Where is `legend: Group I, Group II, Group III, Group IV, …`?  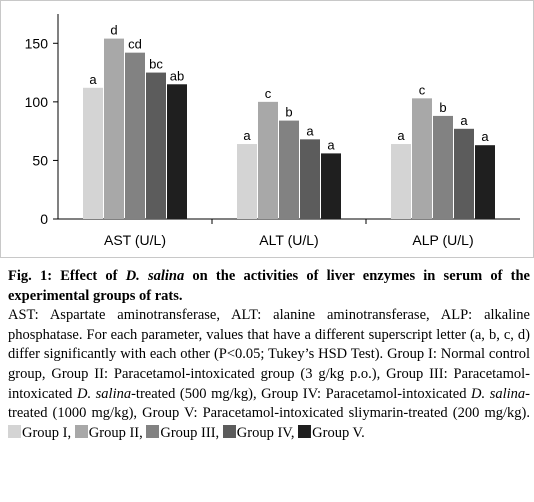 legend: Group I, Group II, Group III, Group IV, … is located at coordinates (186, 432).